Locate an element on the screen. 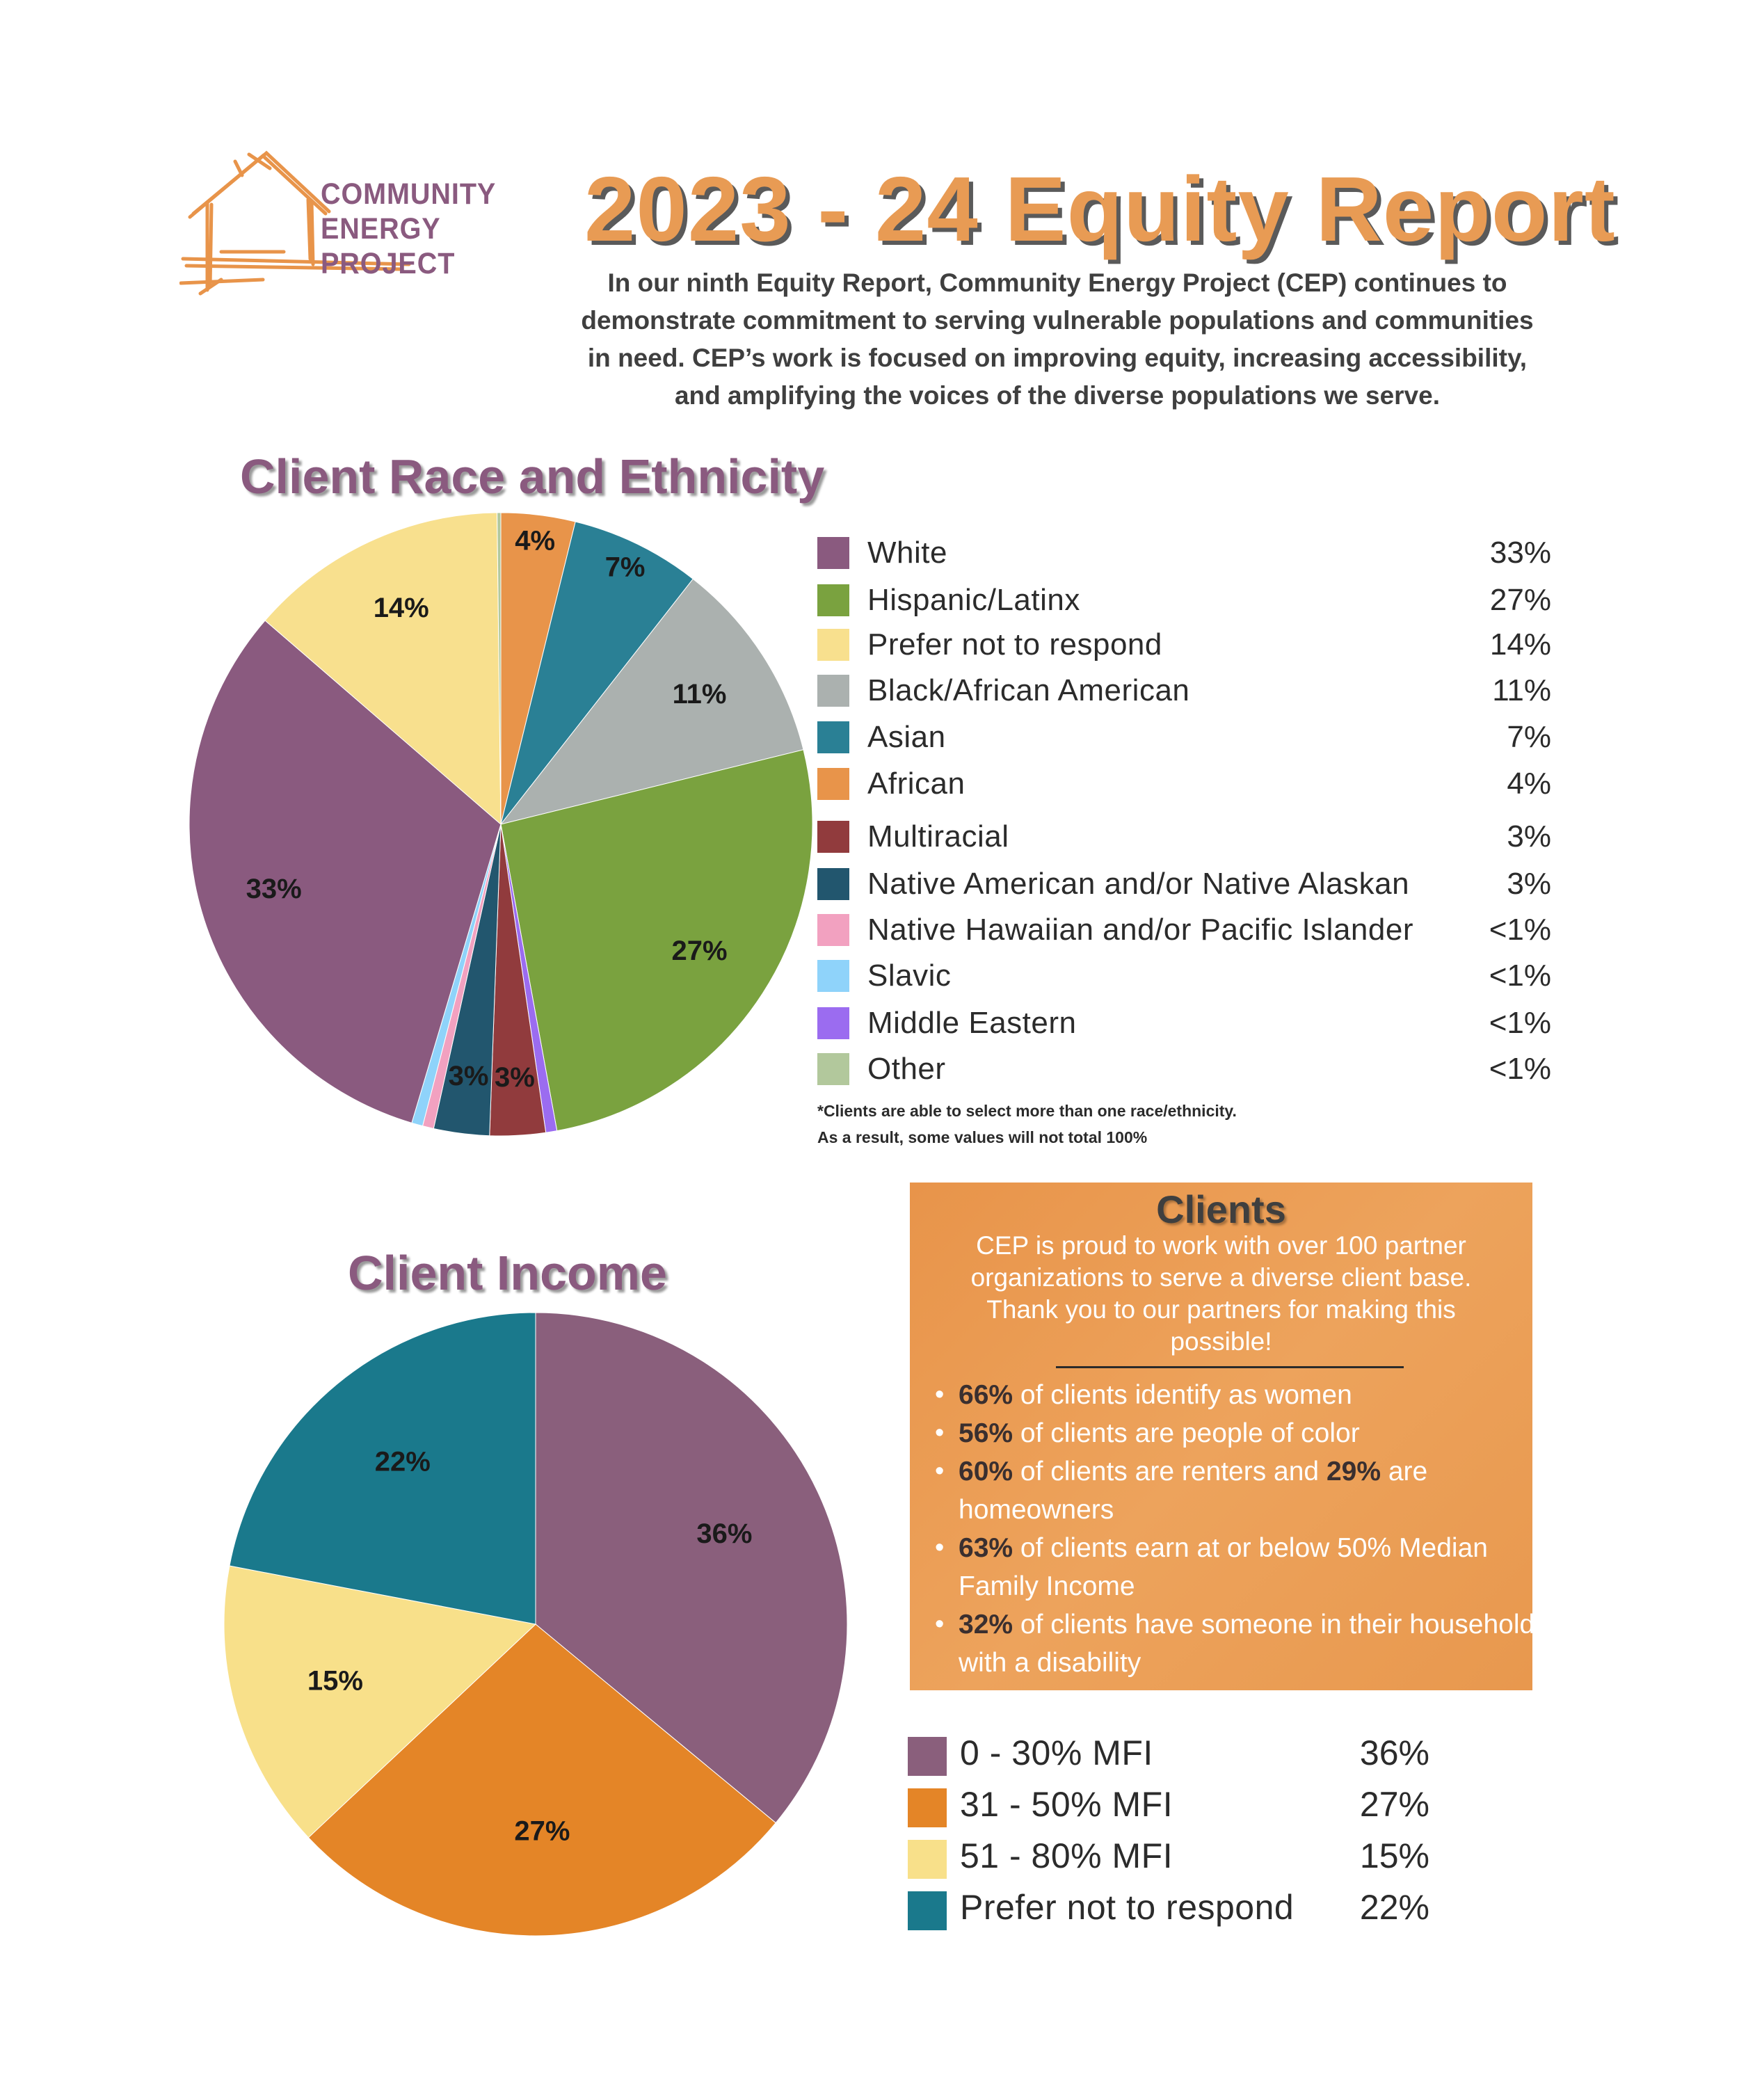 The width and height of the screenshot is (1739, 2100). legend-item-white: White 33% is located at coordinates (1193, 555).